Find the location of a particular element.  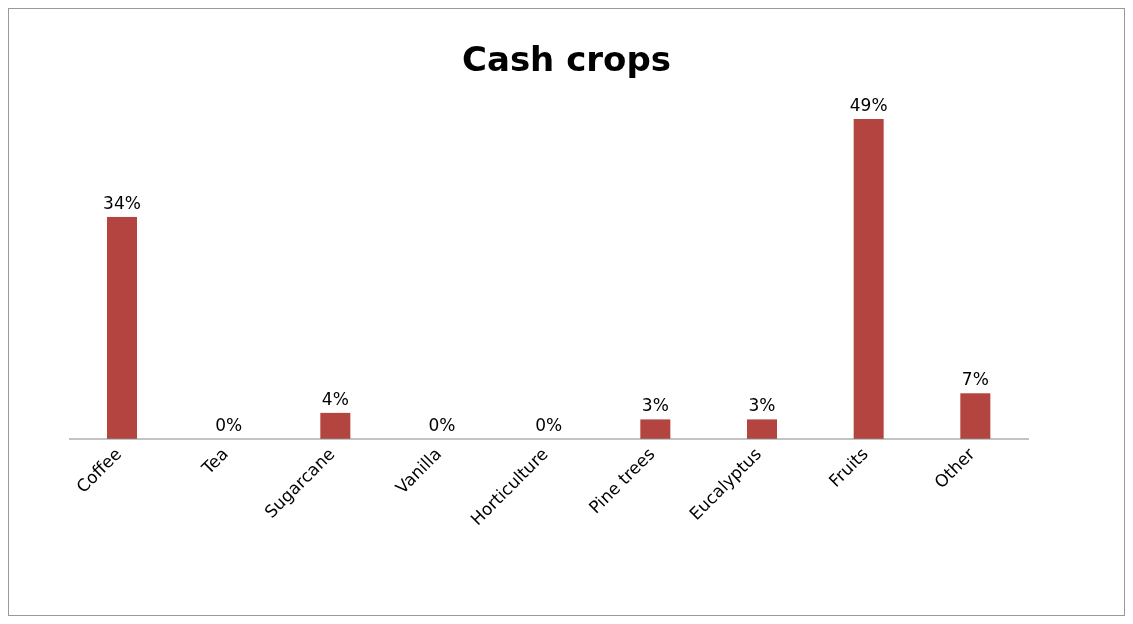

data-label: 7% is located at coordinates (975, 379).